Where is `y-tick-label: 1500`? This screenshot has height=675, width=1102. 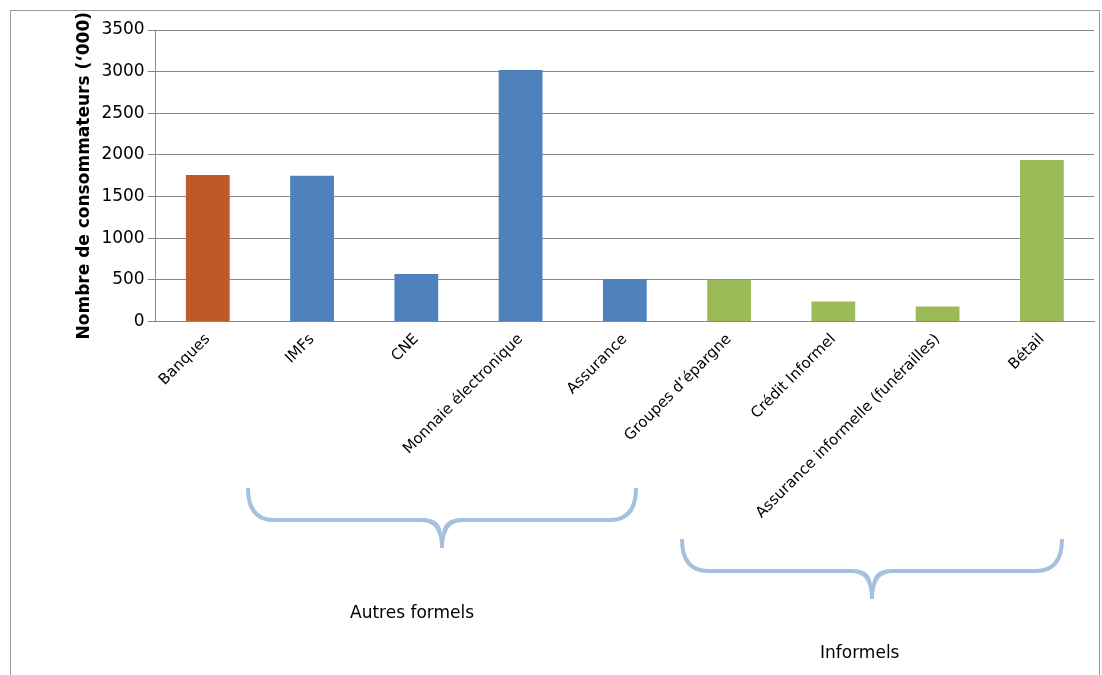 y-tick-label: 1500 is located at coordinates (123, 194).